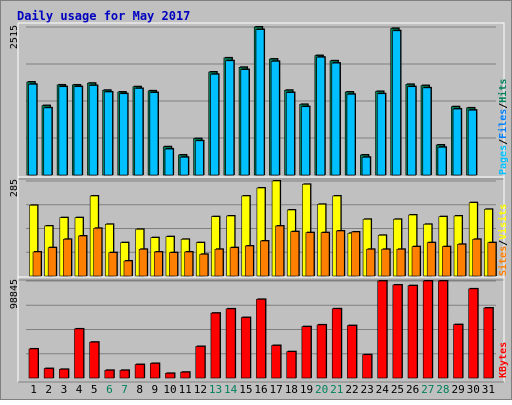 This screenshot has height=405, width=512. I want to click on x-tick-label: 27, so click(427, 389).